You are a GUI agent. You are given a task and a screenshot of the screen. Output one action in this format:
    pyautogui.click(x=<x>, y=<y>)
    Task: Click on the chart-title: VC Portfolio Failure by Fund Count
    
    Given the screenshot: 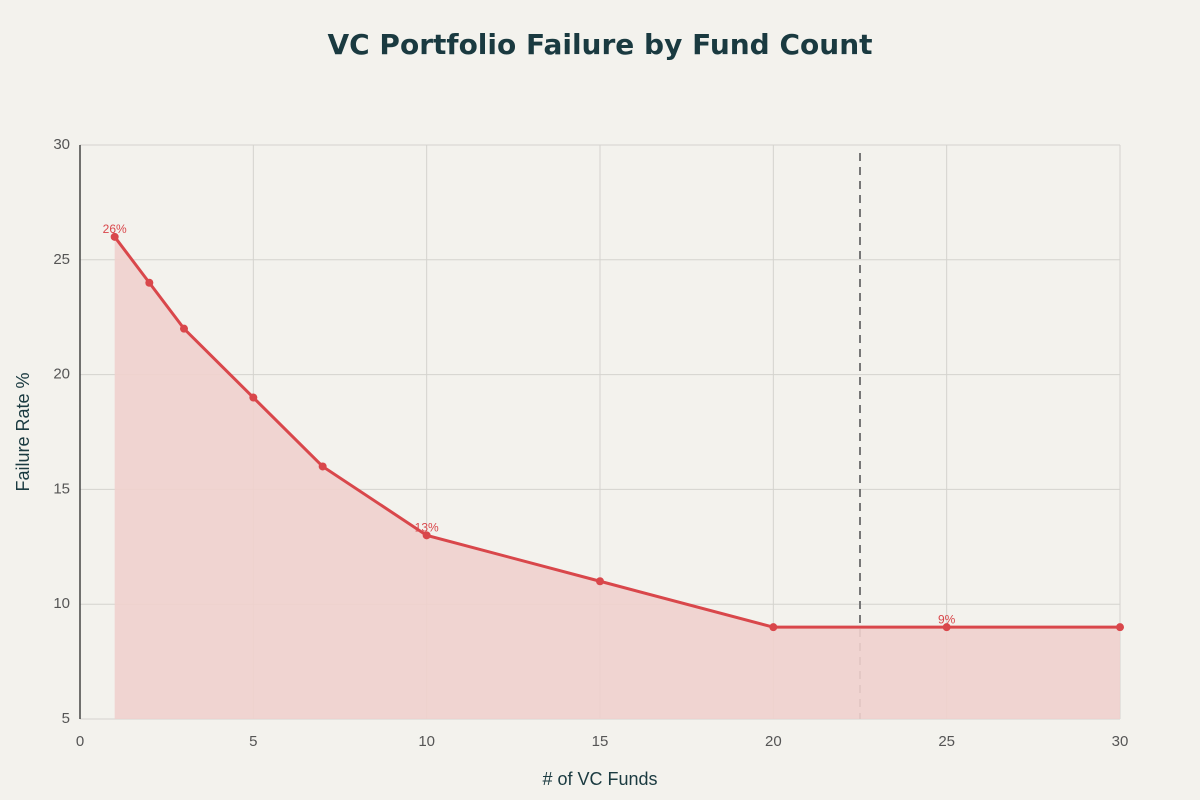 What is the action you would take?
    pyautogui.click(x=599, y=44)
    